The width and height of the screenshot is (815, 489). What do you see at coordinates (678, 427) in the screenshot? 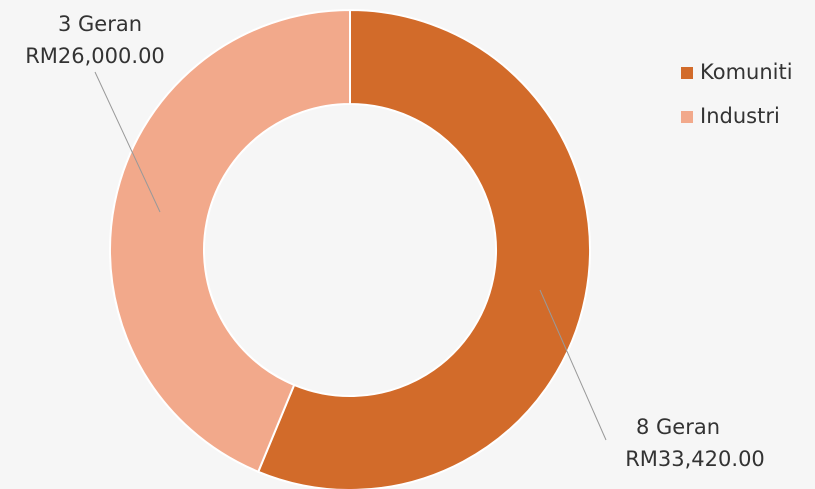
I see `count-label: 8 Geran` at bounding box center [678, 427].